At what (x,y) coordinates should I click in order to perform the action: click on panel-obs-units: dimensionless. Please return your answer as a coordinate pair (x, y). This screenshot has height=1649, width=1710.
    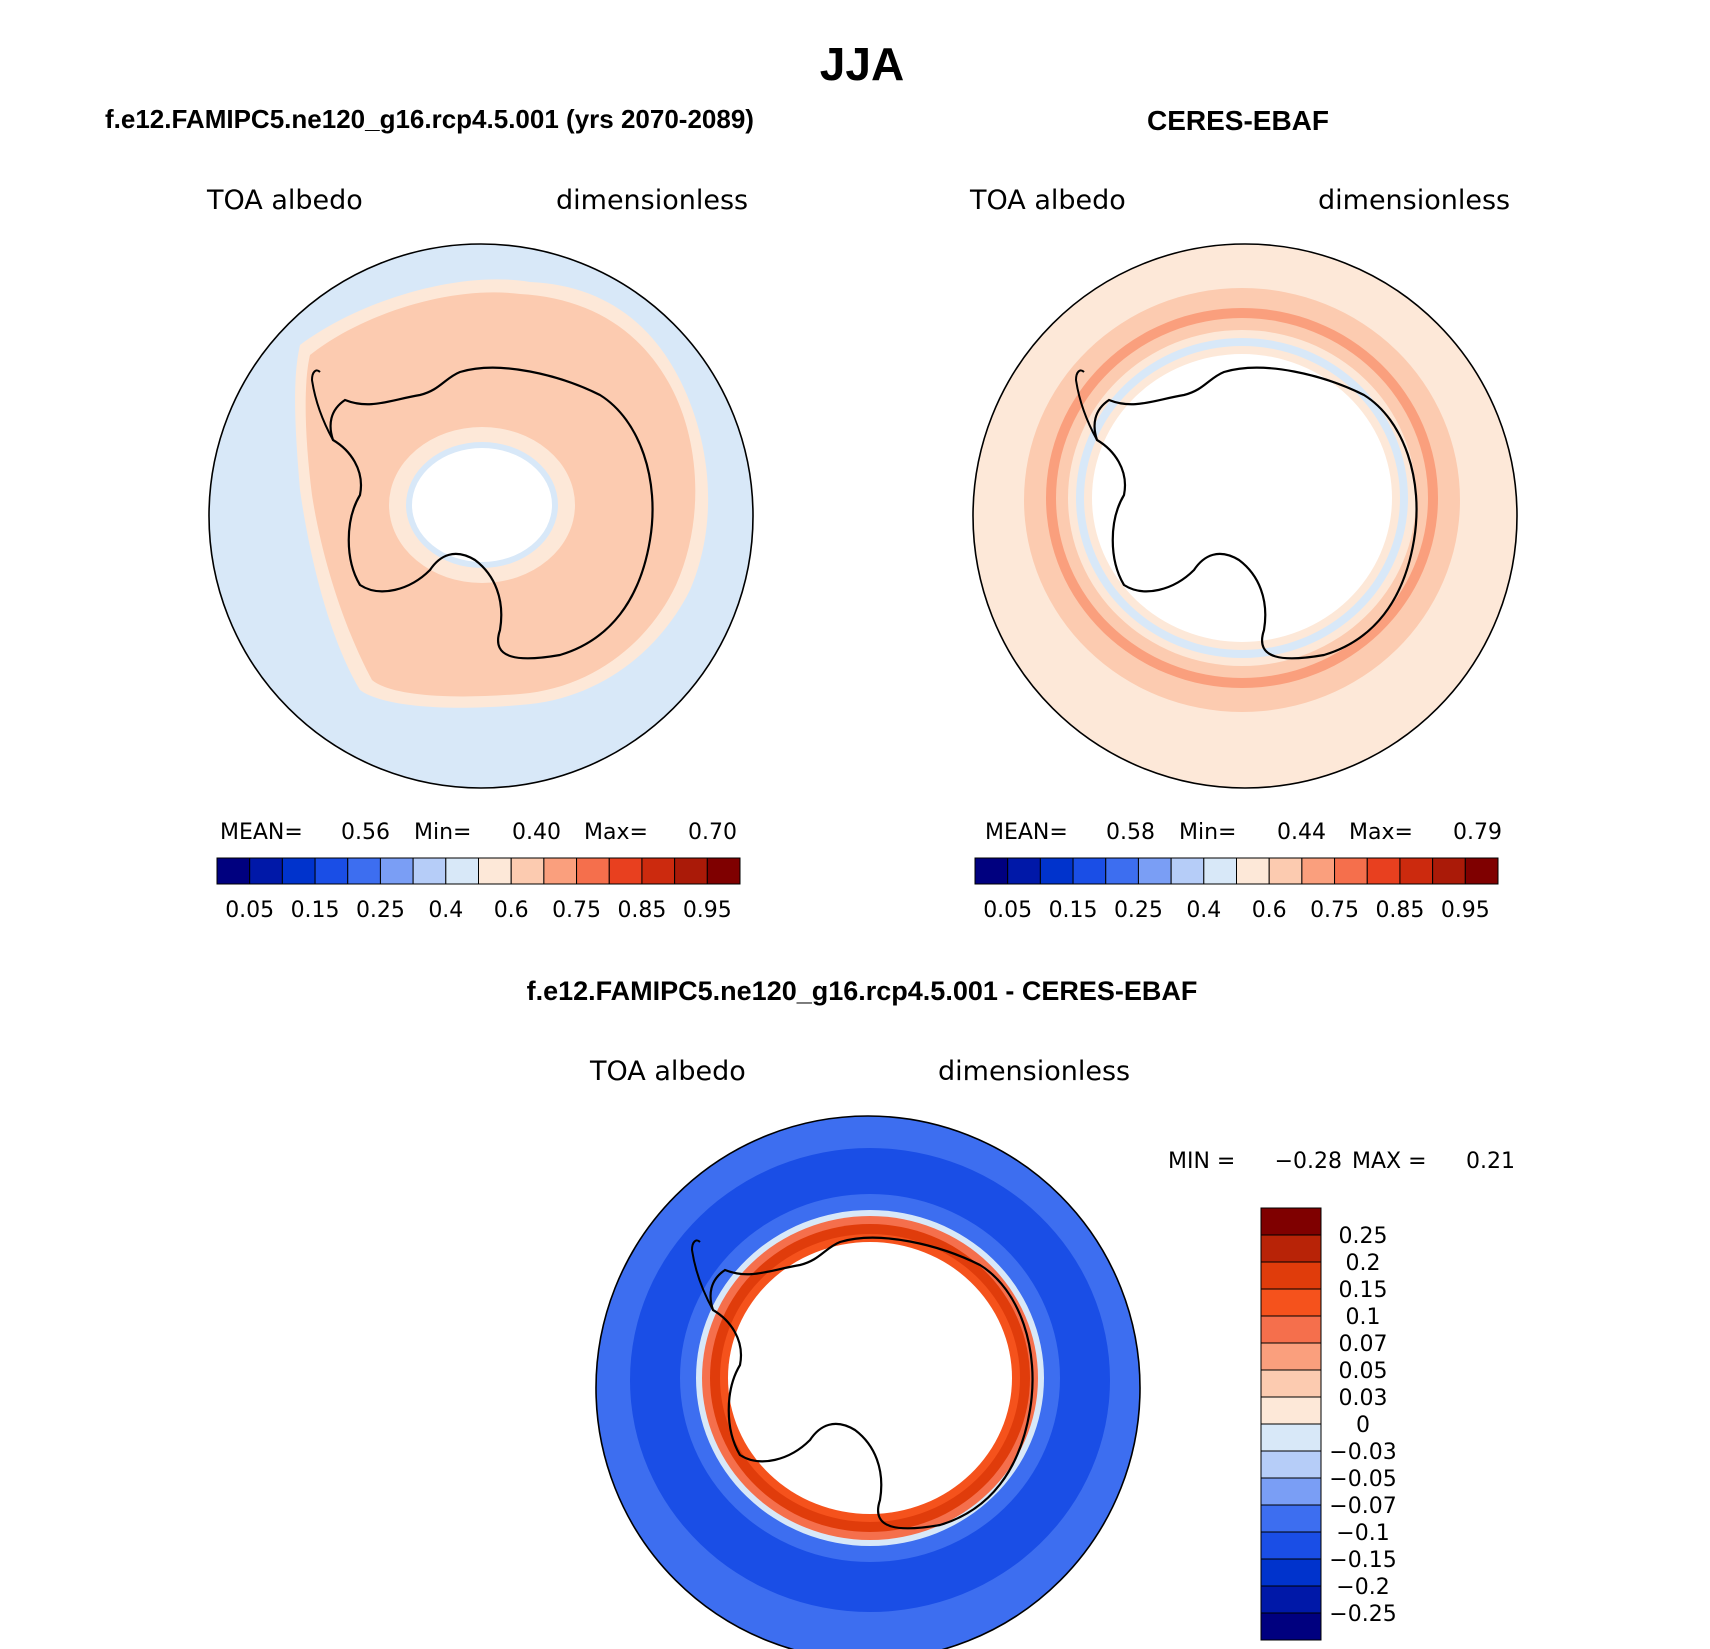
    Looking at the image, I should click on (1414, 200).